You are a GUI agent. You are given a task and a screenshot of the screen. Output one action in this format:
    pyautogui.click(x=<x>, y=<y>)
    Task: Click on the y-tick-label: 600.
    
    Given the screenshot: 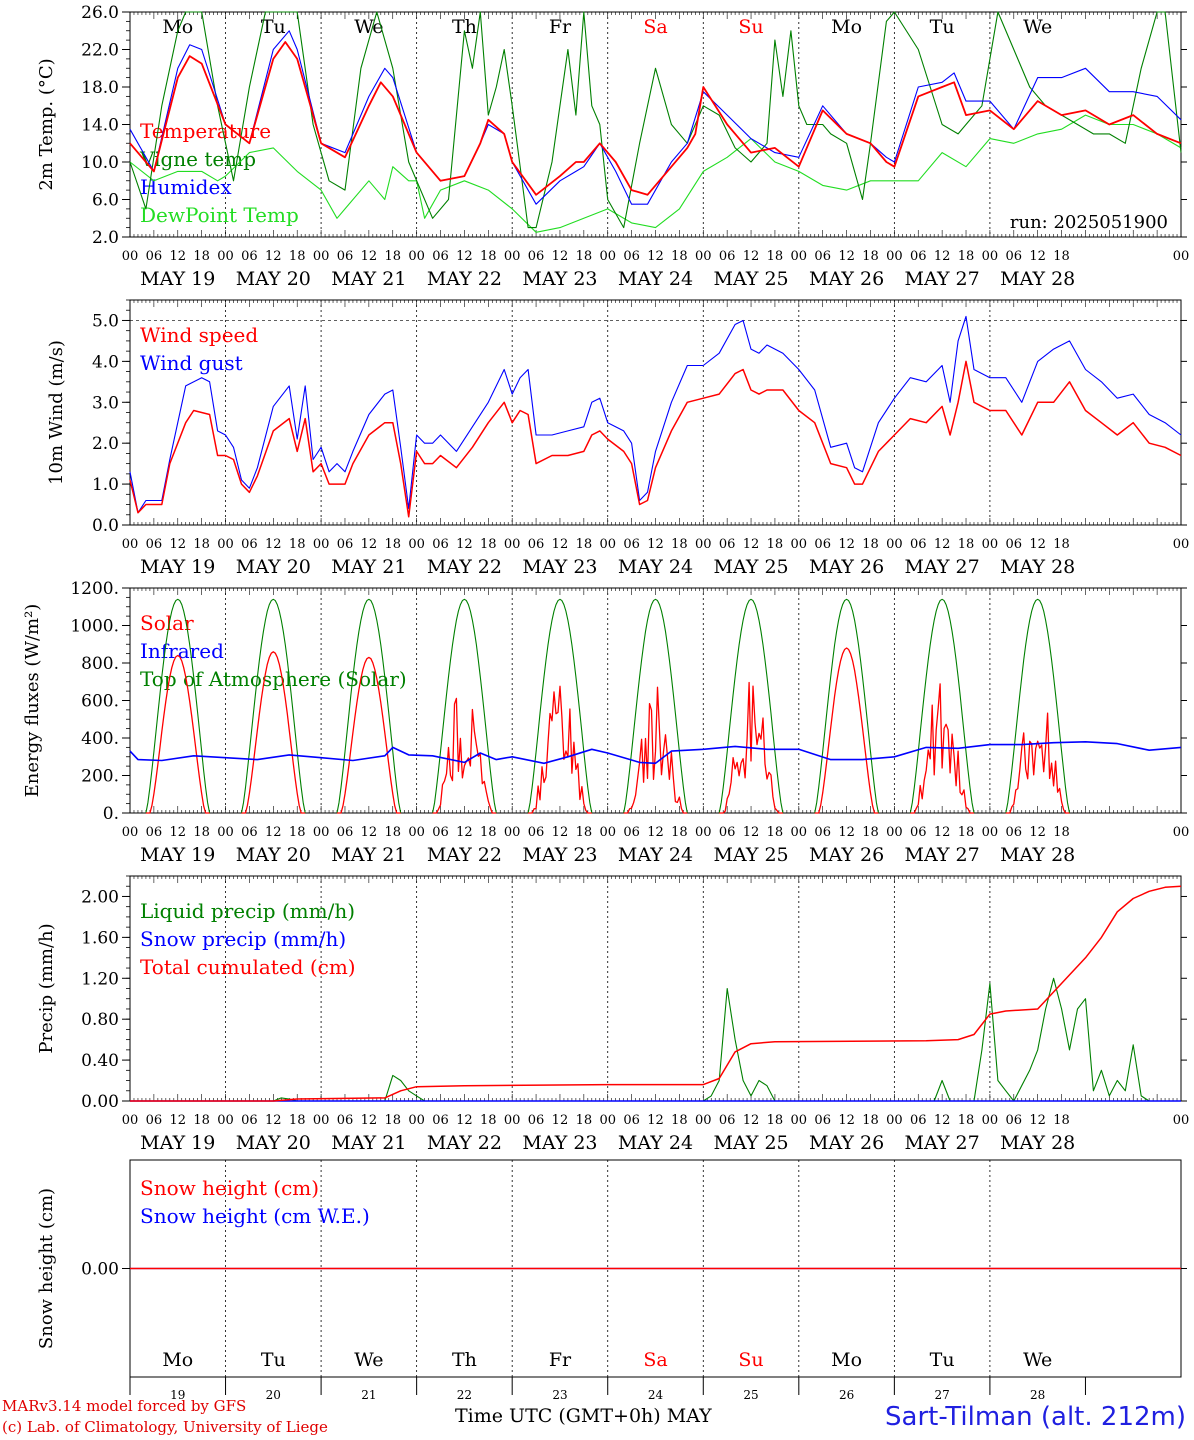 What is the action you would take?
    pyautogui.click(x=100, y=702)
    